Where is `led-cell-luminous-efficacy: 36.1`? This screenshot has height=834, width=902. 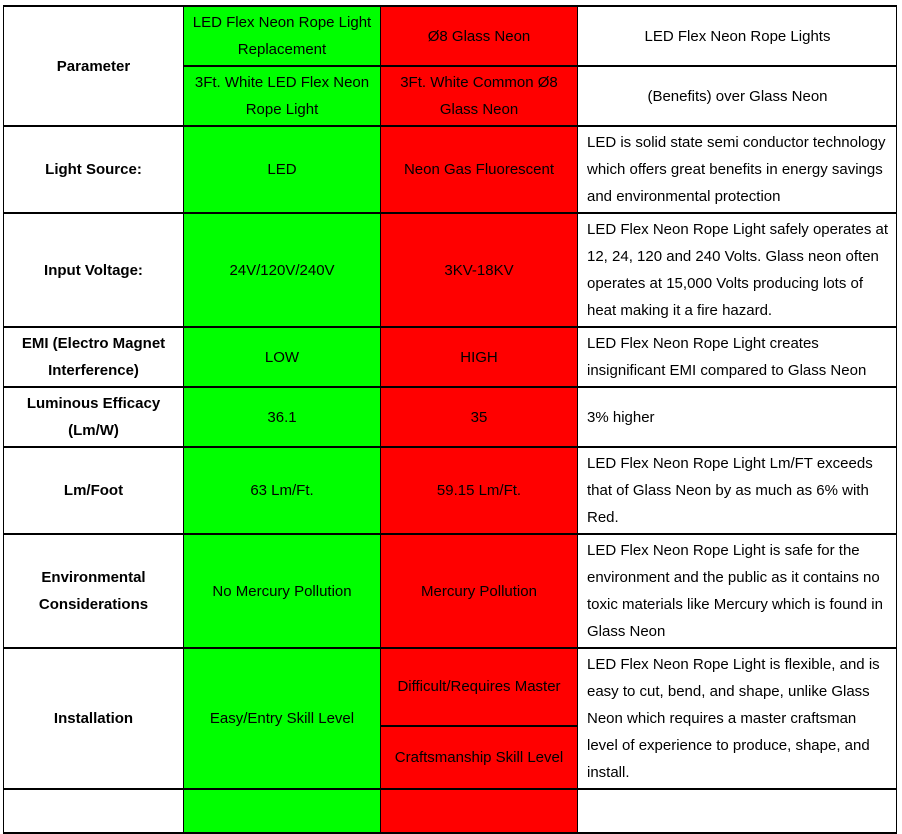
led-cell-luminous-efficacy: 36.1 is located at coordinates (282, 417).